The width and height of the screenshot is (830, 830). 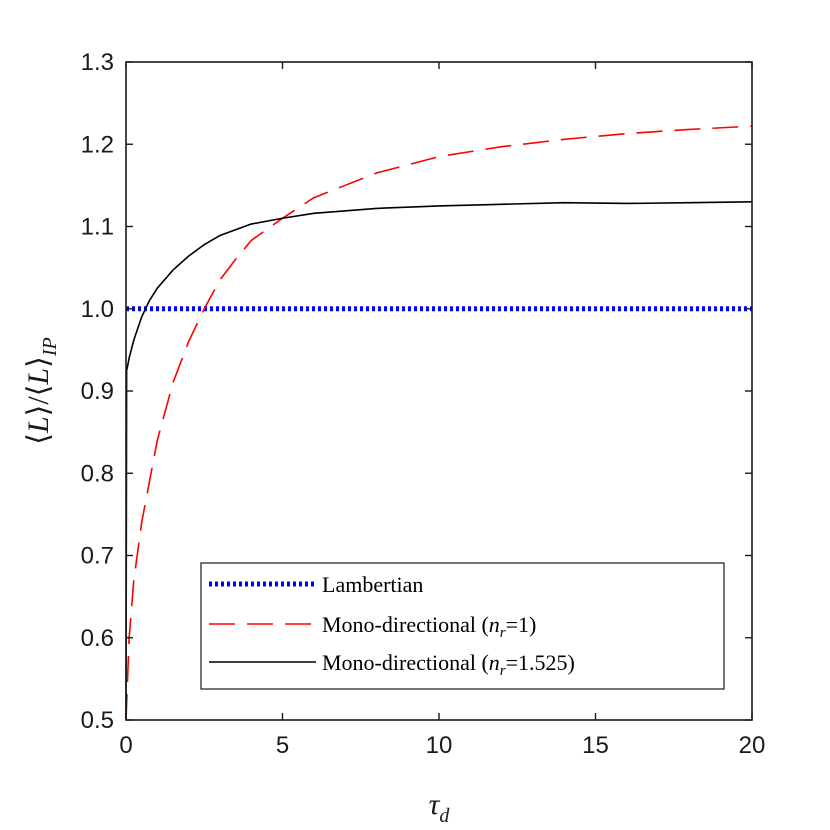 I want to click on x-tick-label: 5, so click(x=282, y=745).